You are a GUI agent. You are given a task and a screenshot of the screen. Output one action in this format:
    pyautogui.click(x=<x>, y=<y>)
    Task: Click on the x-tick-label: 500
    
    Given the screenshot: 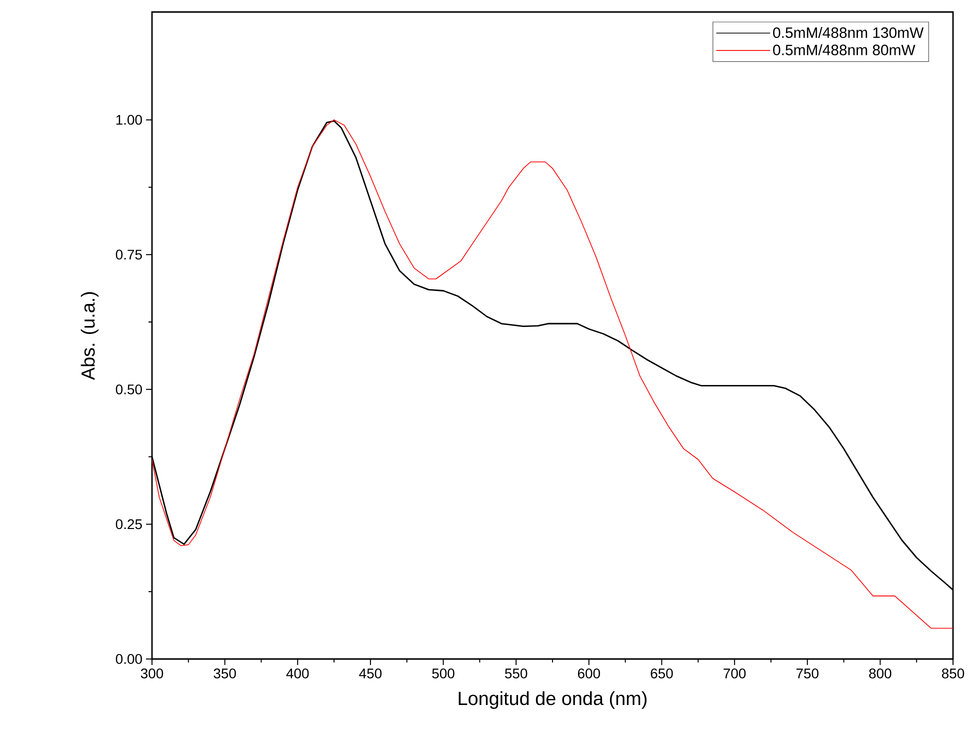 What is the action you would take?
    pyautogui.click(x=443, y=673)
    